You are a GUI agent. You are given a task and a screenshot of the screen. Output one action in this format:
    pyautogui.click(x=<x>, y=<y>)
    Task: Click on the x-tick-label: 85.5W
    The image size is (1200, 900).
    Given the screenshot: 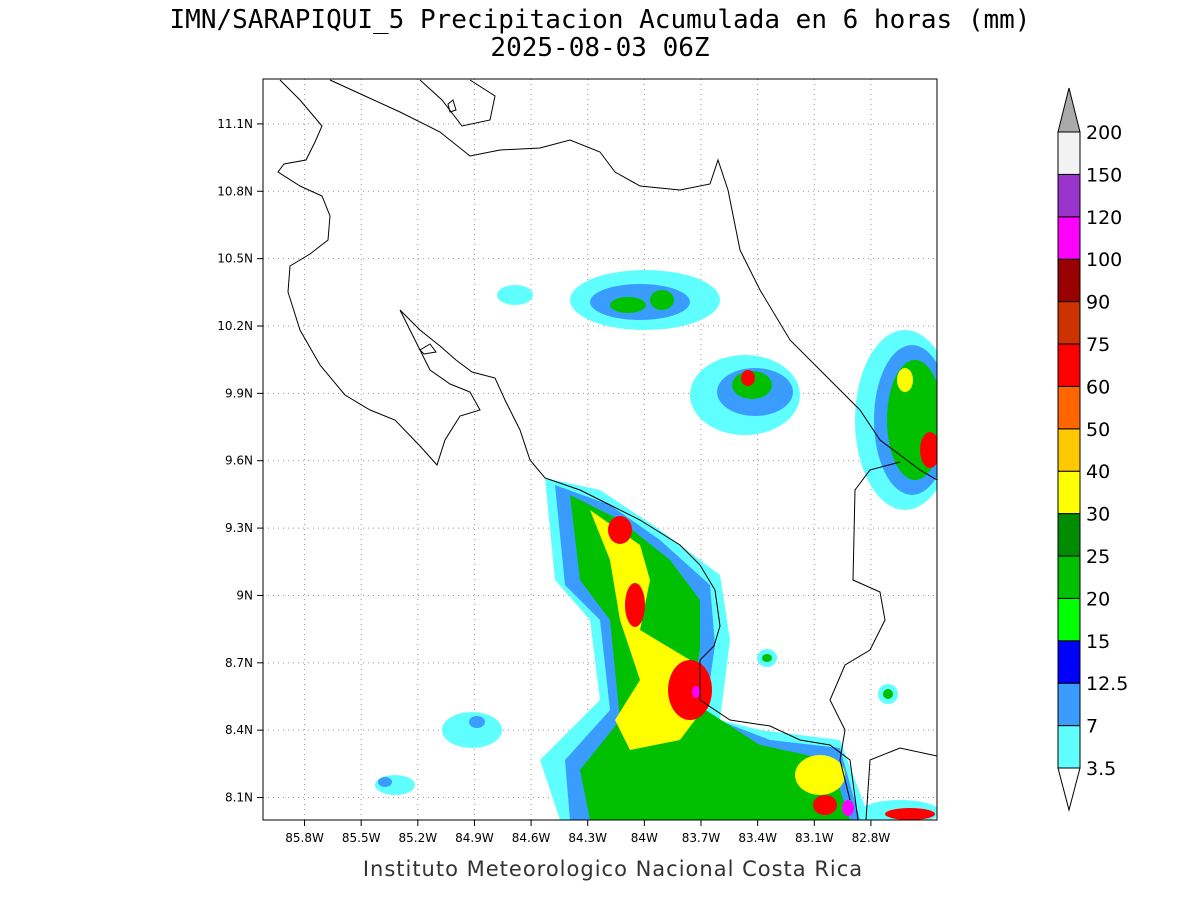 What is the action you would take?
    pyautogui.click(x=361, y=838)
    